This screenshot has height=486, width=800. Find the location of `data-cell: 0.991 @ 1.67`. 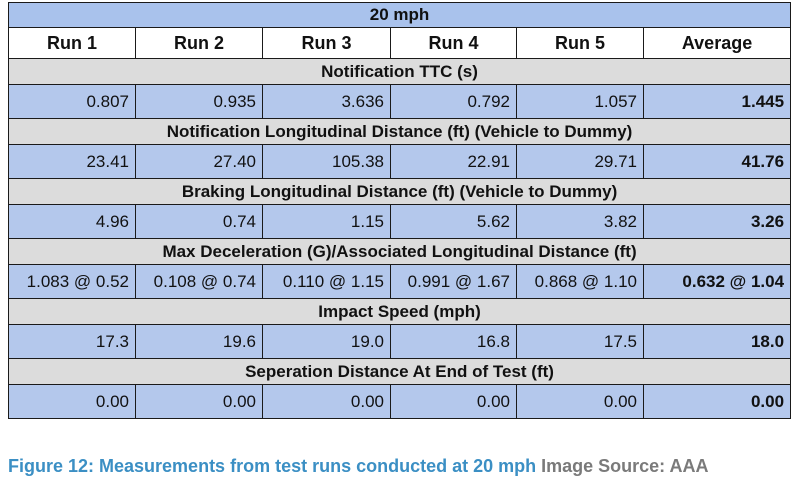

data-cell: 0.991 @ 1.67 is located at coordinates (453, 281).